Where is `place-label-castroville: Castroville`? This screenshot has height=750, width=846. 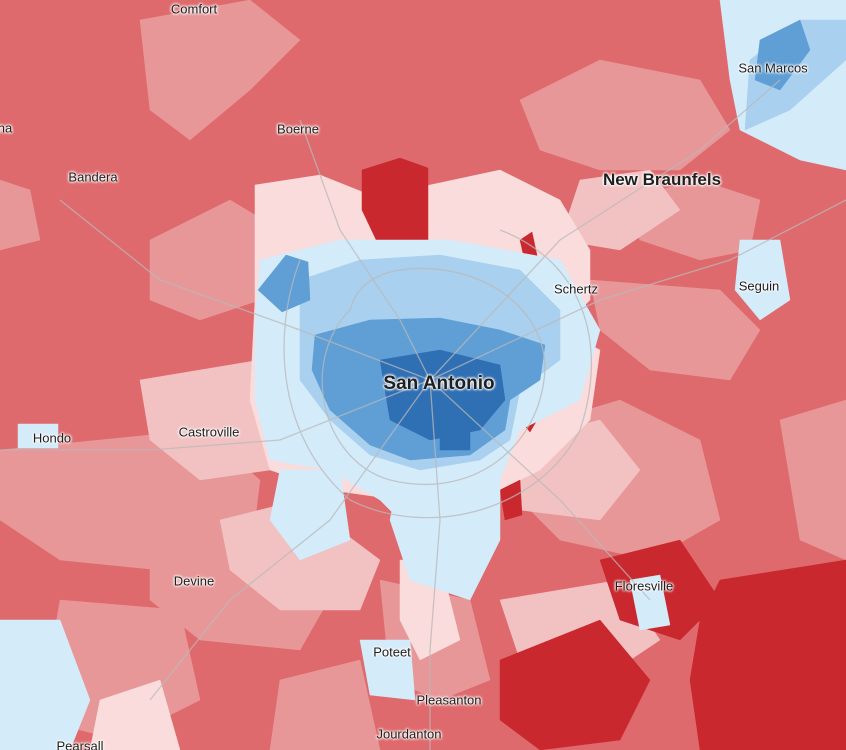 place-label-castroville: Castroville is located at coordinates (209, 432).